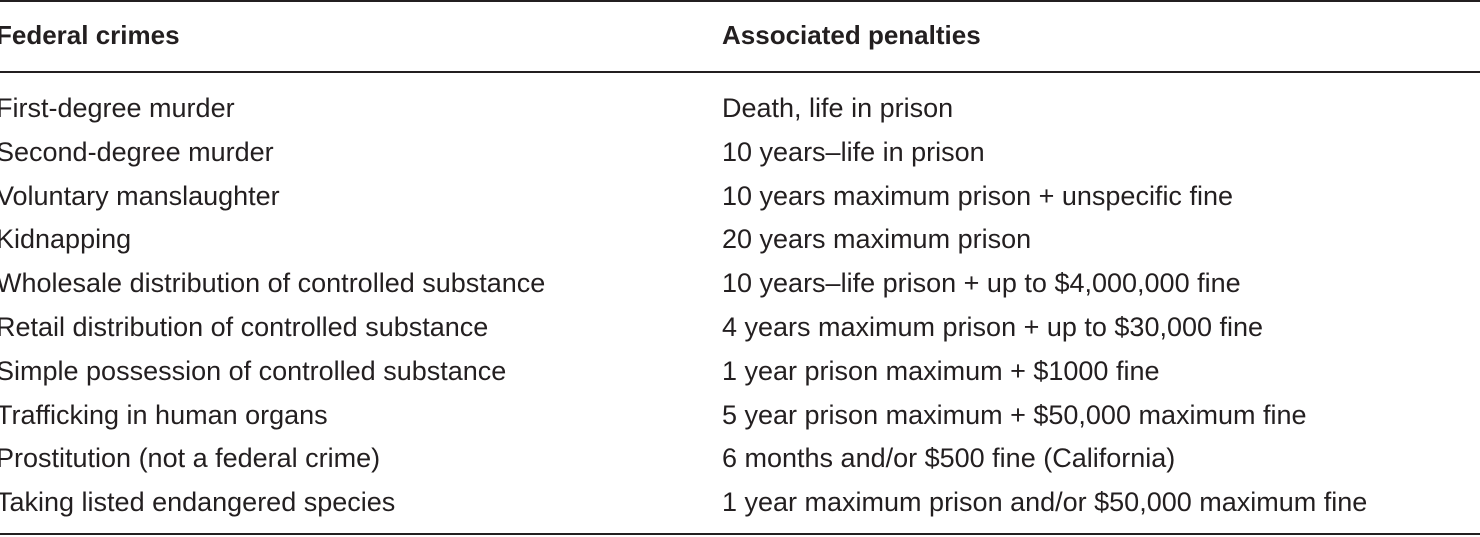 The image size is (1480, 537). Describe the element at coordinates (941, 370) in the screenshot. I see `penalty-cell: 1 year prison maximum + $1000 fine` at that location.